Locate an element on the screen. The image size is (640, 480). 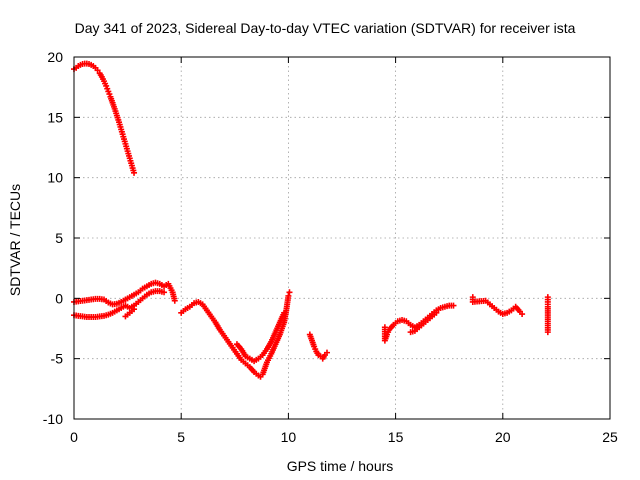
data-point-evening-arc is located at coordinates (453, 305).